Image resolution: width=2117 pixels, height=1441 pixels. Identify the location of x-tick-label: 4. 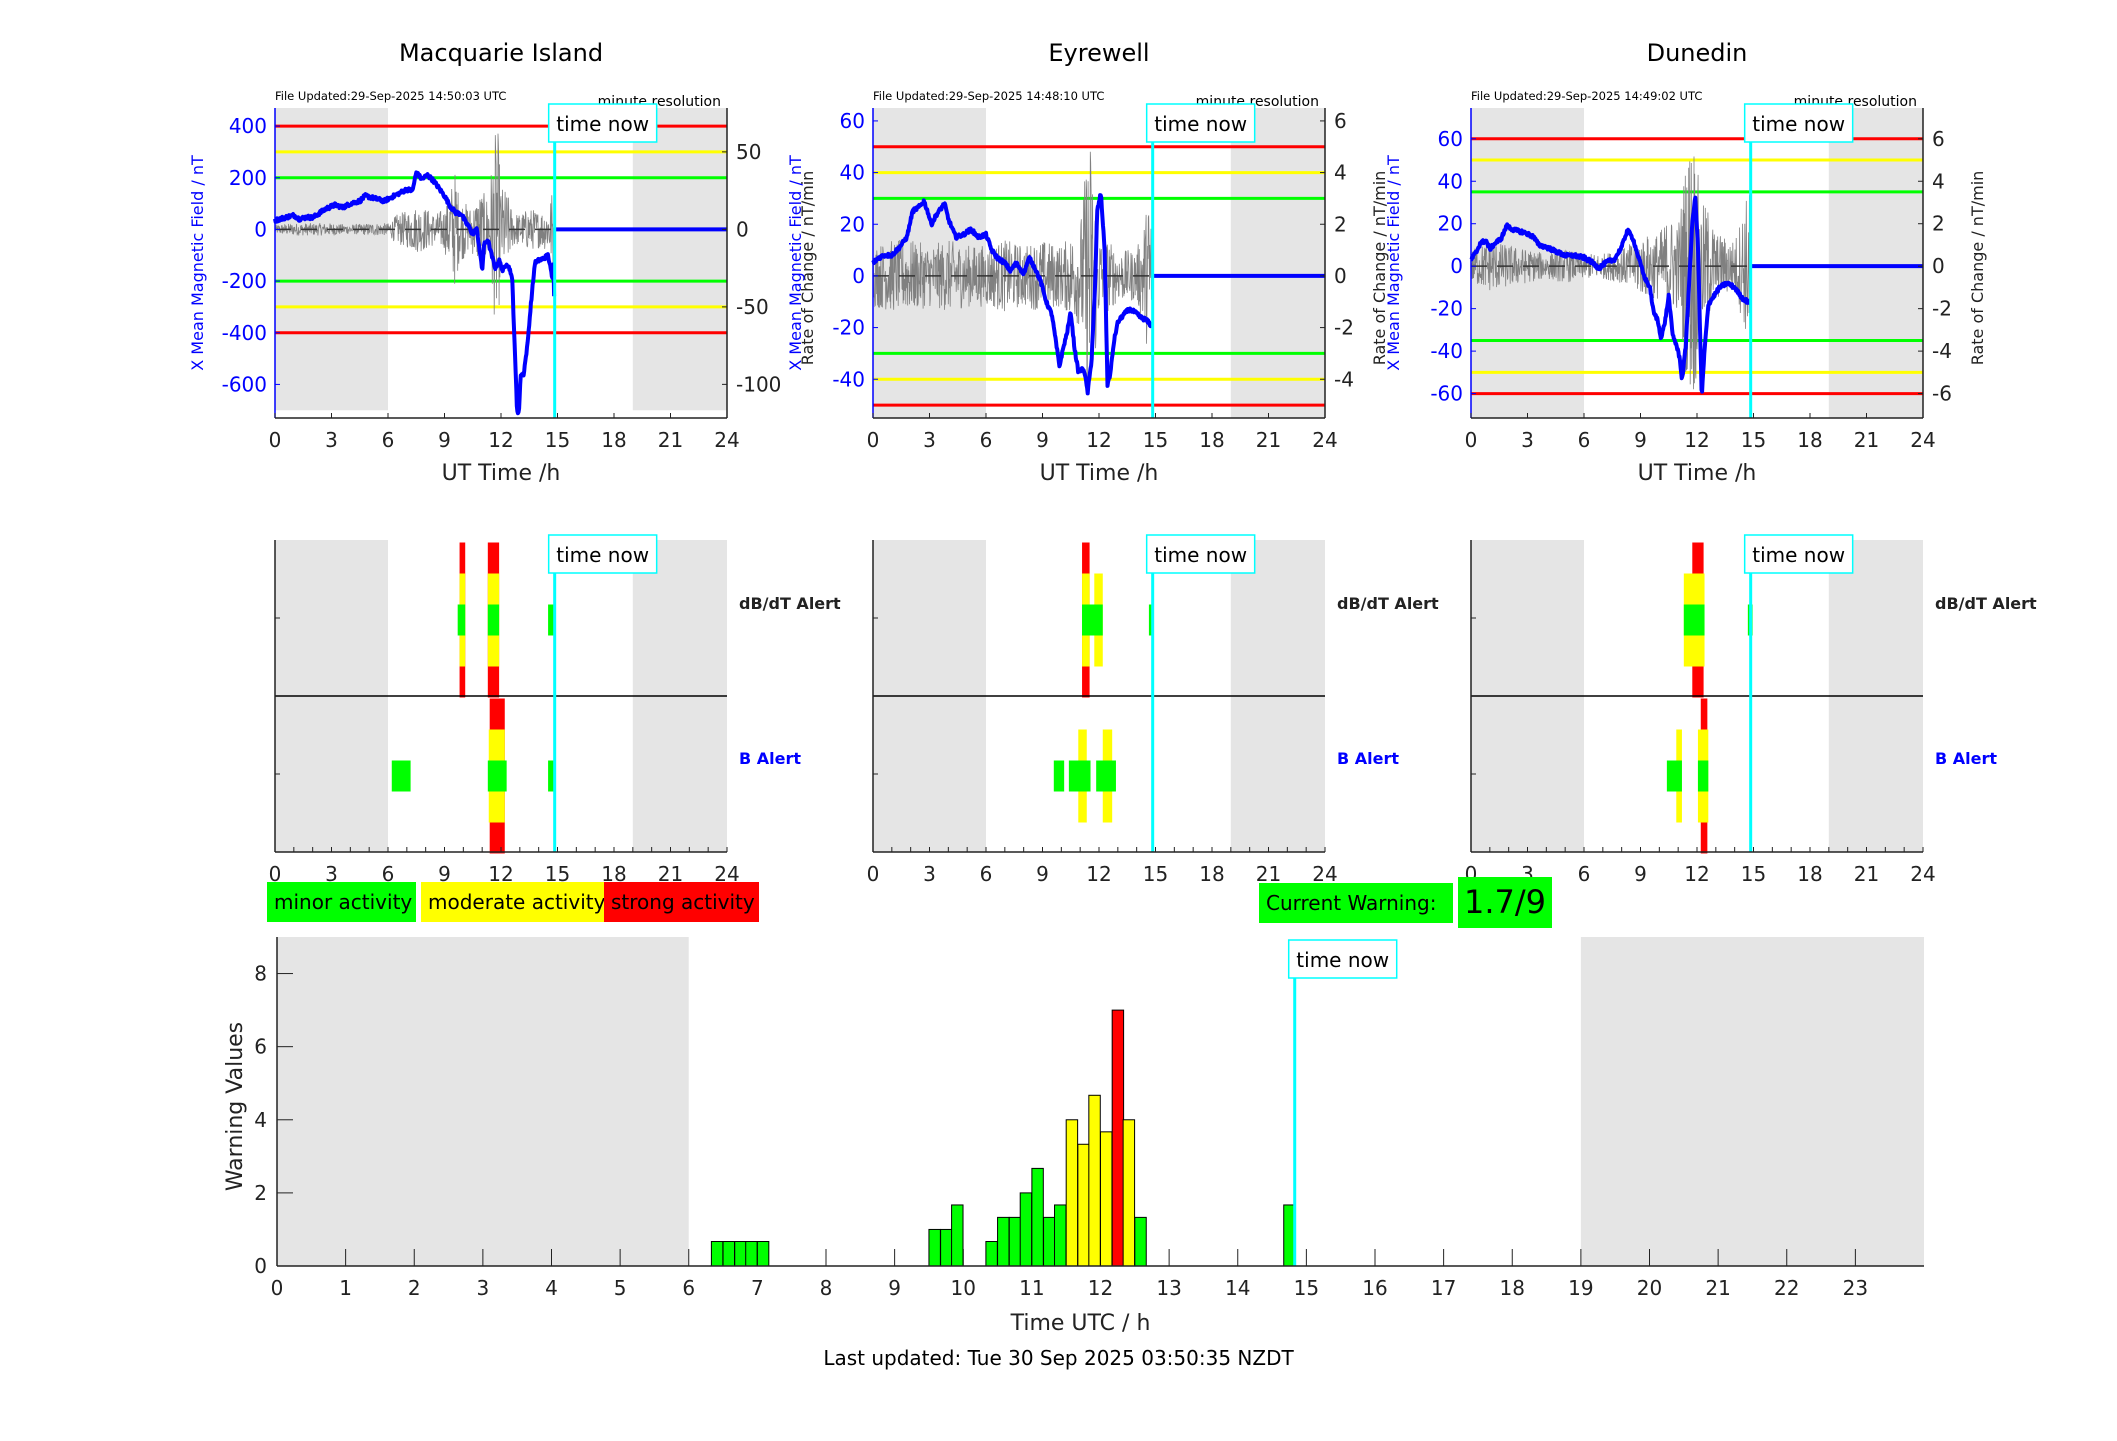
(551, 1288).